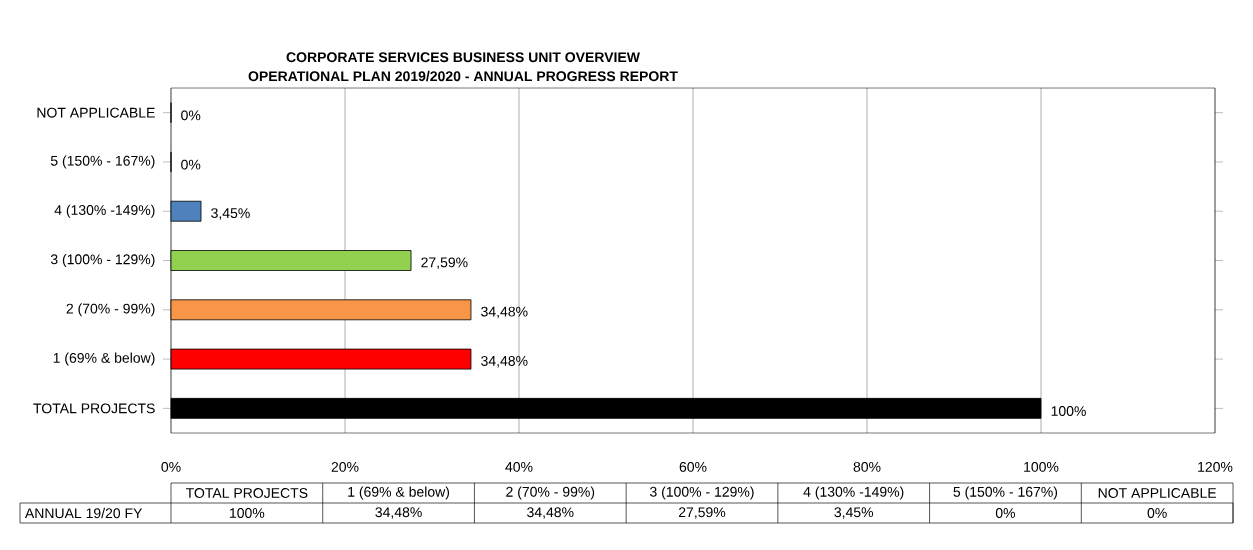 The width and height of the screenshot is (1253, 550). What do you see at coordinates (463, 57) in the screenshot?
I see `chart-title: CORPORATE SERVICES BUSINESS UNIT OVERVIEW` at bounding box center [463, 57].